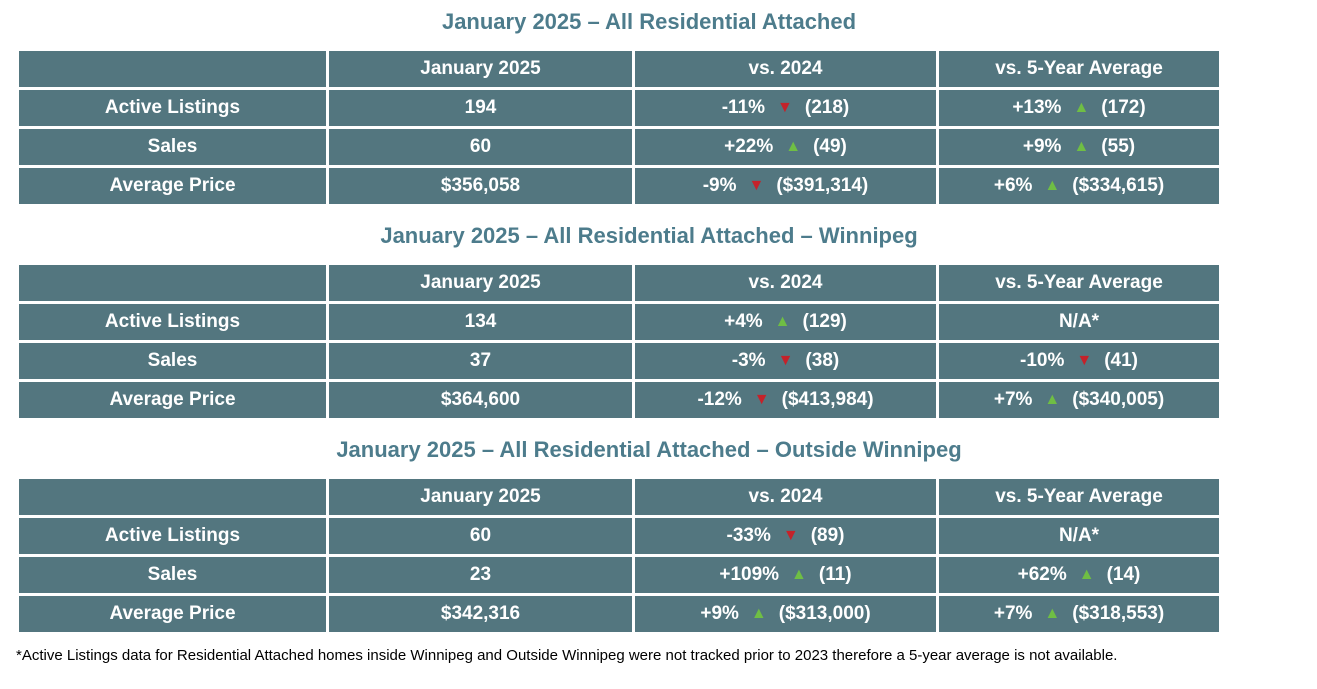 The width and height of the screenshot is (1317, 689). Describe the element at coordinates (748, 360) in the screenshot. I see `change-percent: -3%` at that location.